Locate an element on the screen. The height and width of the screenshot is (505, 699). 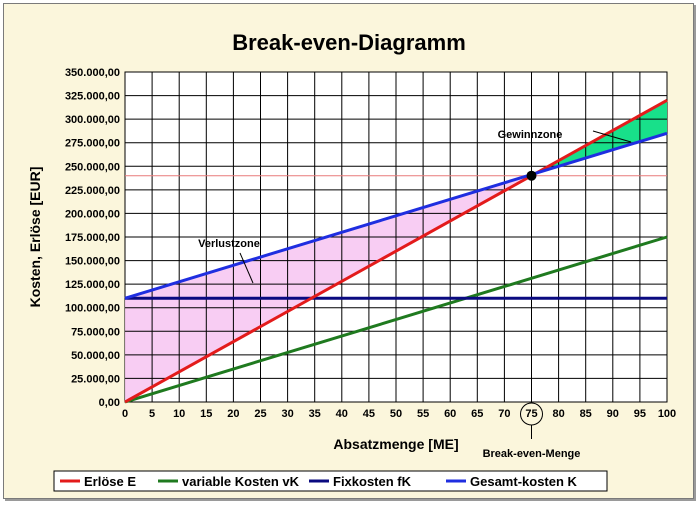
legend-entry: Erlöse E is located at coordinates (110, 481).